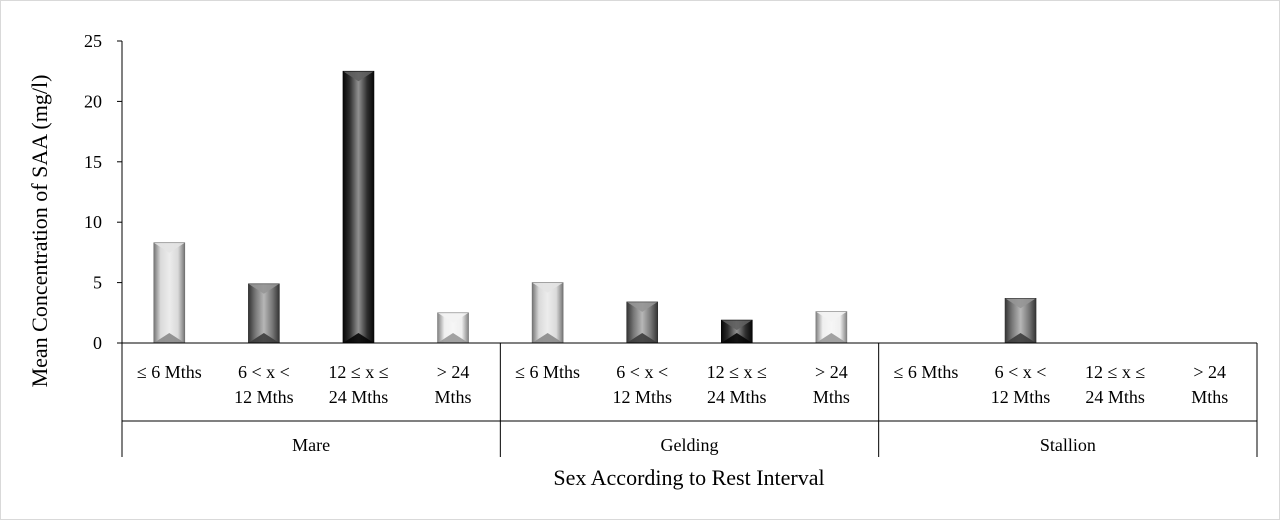 This screenshot has height=521, width=1280. Describe the element at coordinates (688, 477) in the screenshot. I see `x-axis-title: Sex According to Rest Interval` at that location.